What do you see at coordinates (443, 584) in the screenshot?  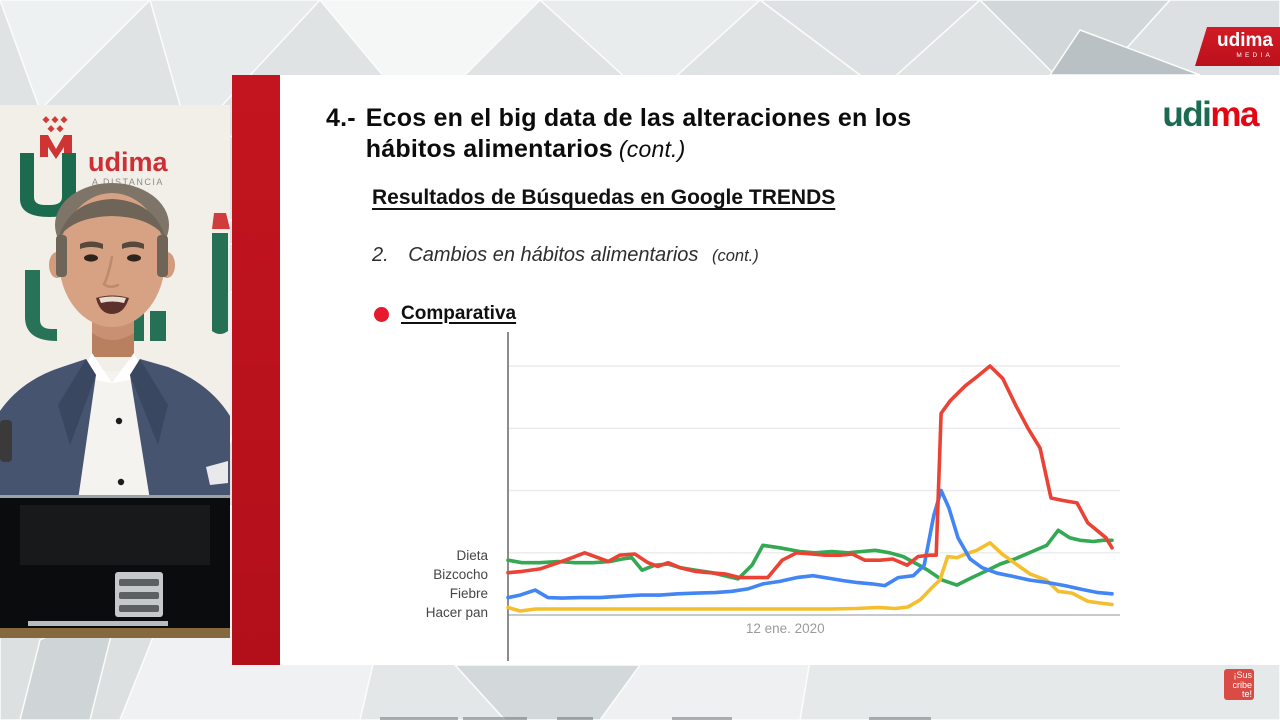 I see `chart-legend: Dieta Bizcocho Fiebre Hacer pan` at bounding box center [443, 584].